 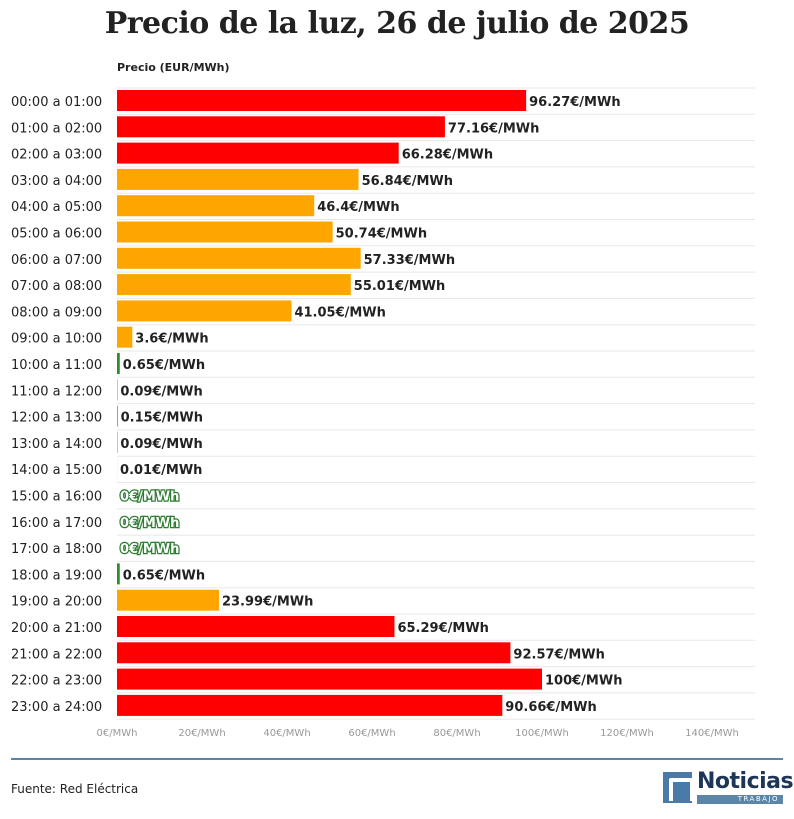 What do you see at coordinates (56, 391) in the screenshot?
I see `category-label: 11:00 a 12:00` at bounding box center [56, 391].